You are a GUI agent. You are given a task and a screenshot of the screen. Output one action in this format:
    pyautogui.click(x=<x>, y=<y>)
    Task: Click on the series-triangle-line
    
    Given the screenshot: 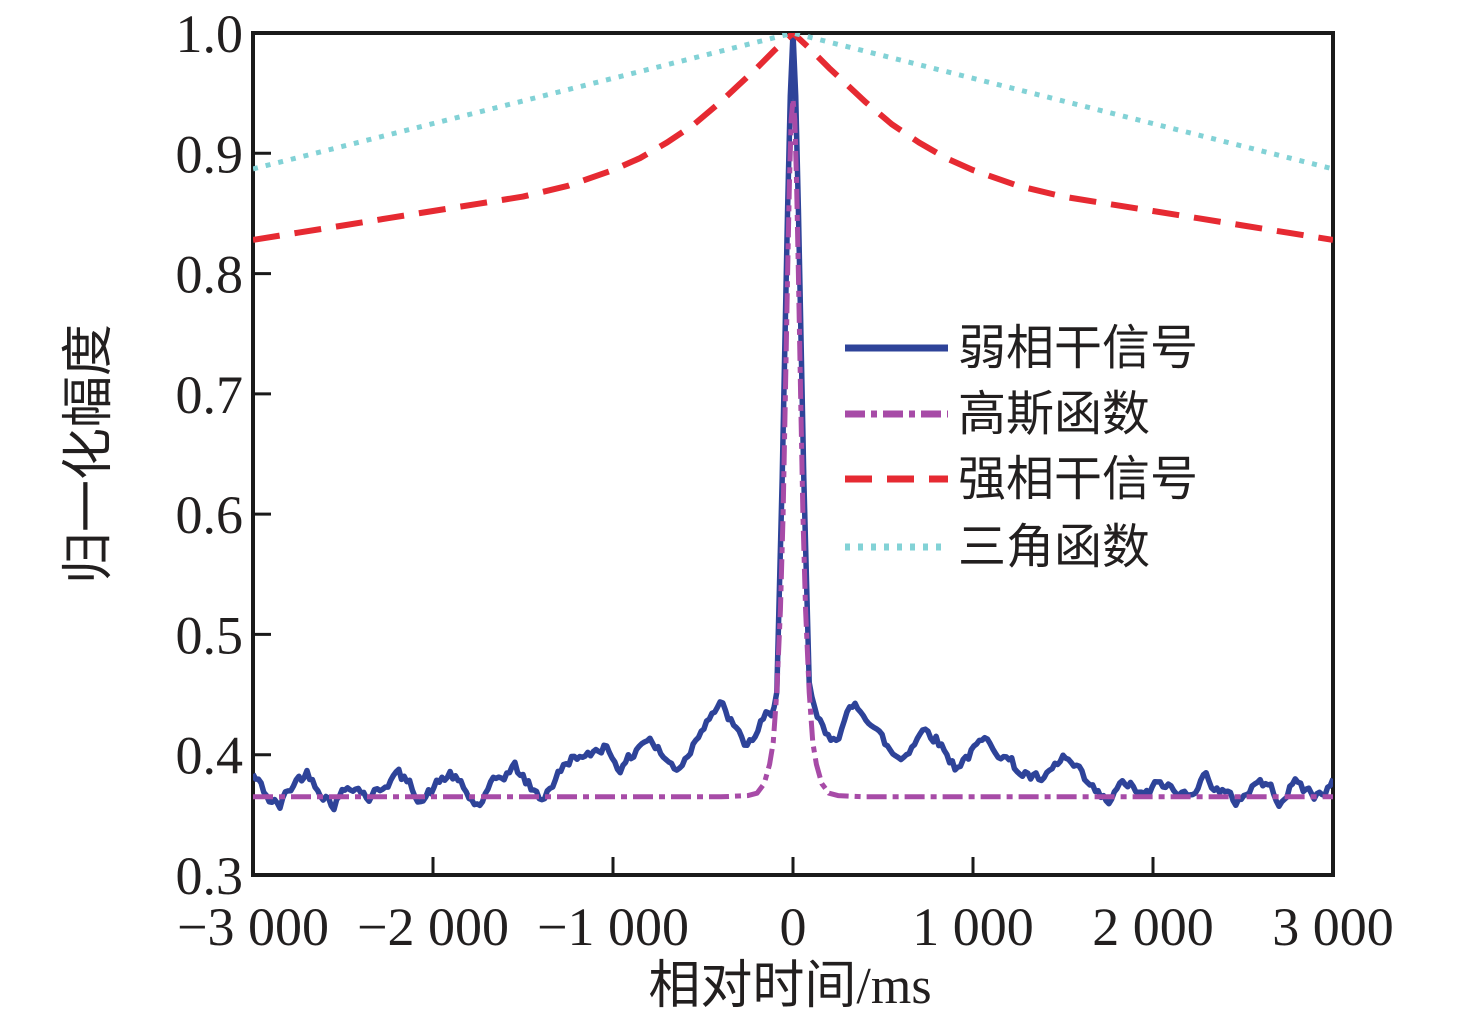 What is the action you would take?
    pyautogui.click(x=793, y=102)
    